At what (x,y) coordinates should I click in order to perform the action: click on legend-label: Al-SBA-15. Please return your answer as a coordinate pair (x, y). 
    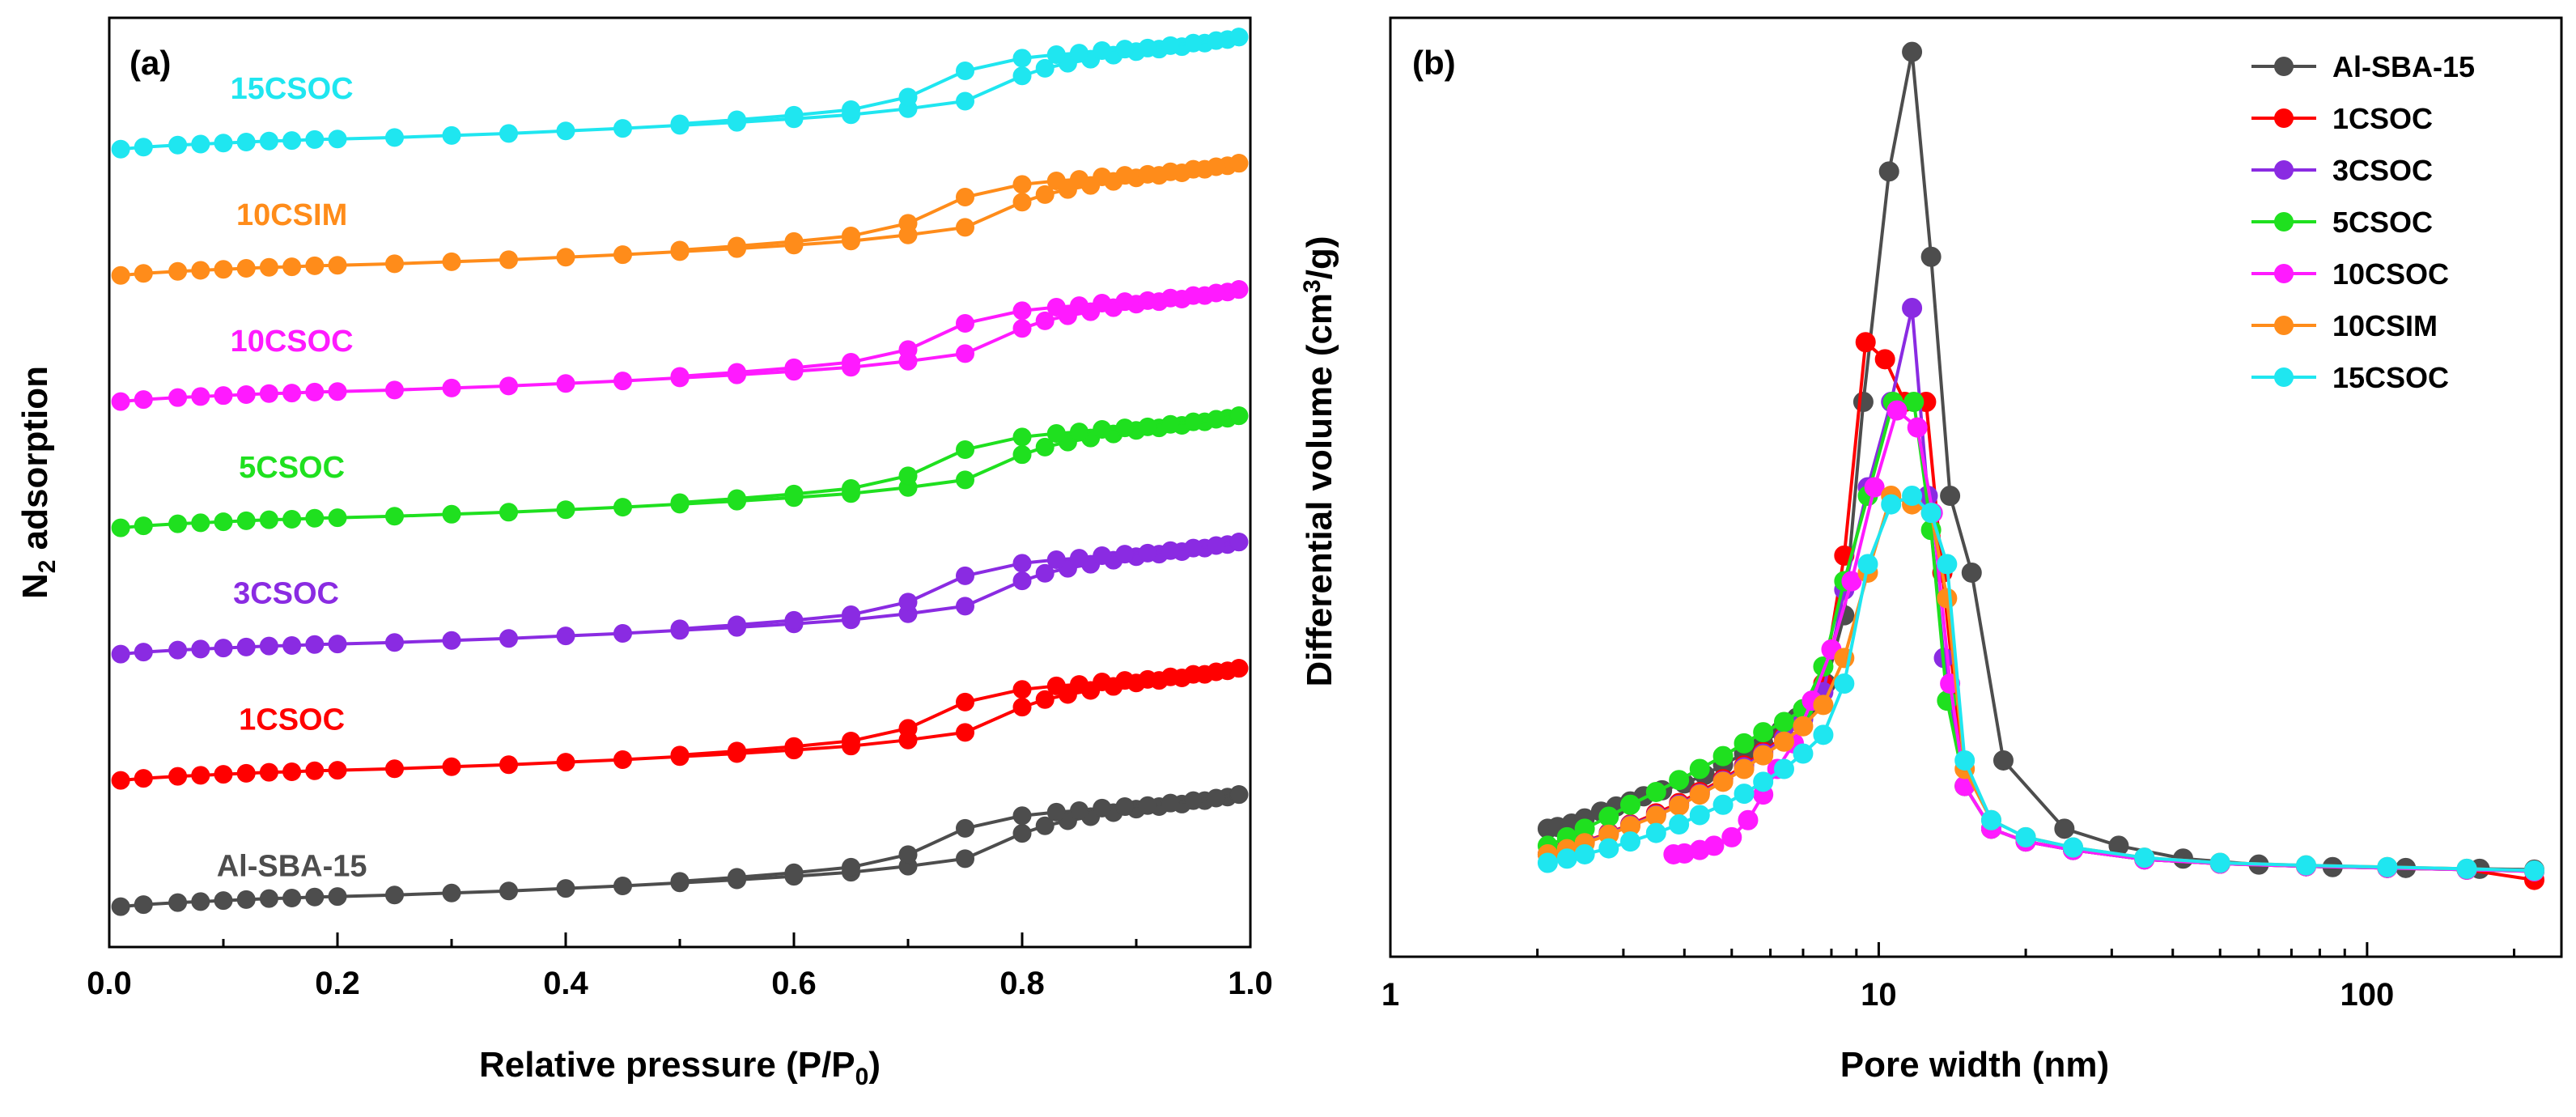
    Looking at the image, I should click on (2403, 66).